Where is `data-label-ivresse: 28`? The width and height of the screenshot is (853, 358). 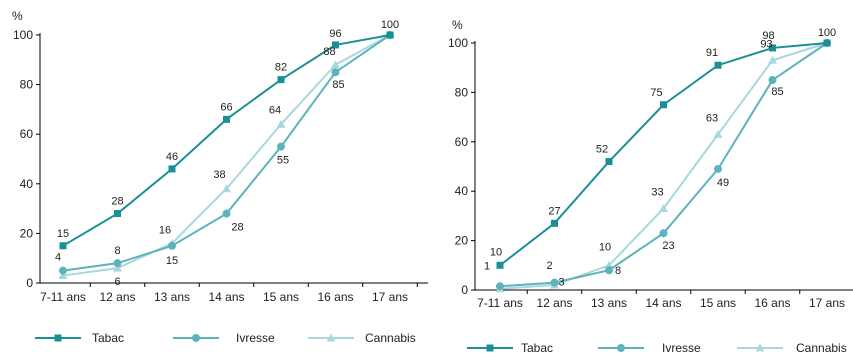
data-label-ivresse: 28 is located at coordinates (237, 228).